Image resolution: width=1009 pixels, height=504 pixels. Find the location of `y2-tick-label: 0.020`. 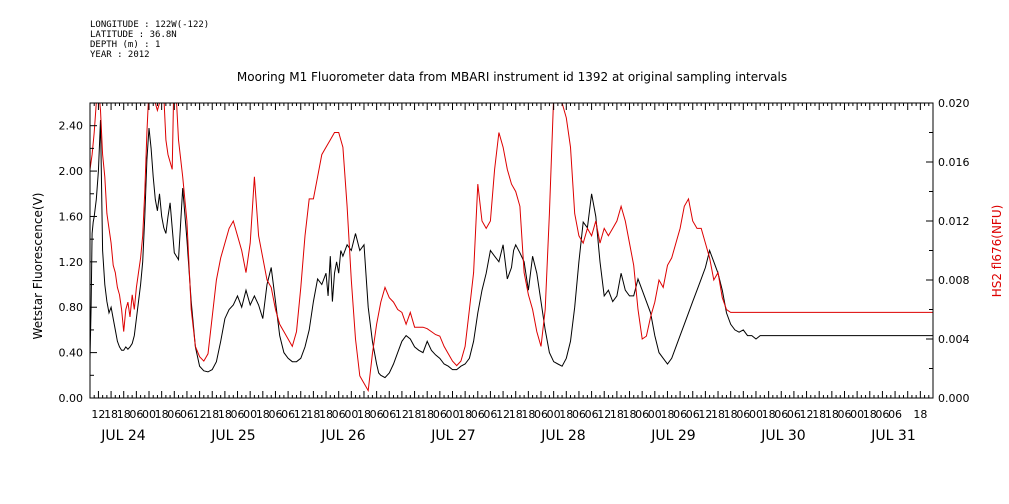

y2-tick-label: 0.020 is located at coordinates (954, 103).